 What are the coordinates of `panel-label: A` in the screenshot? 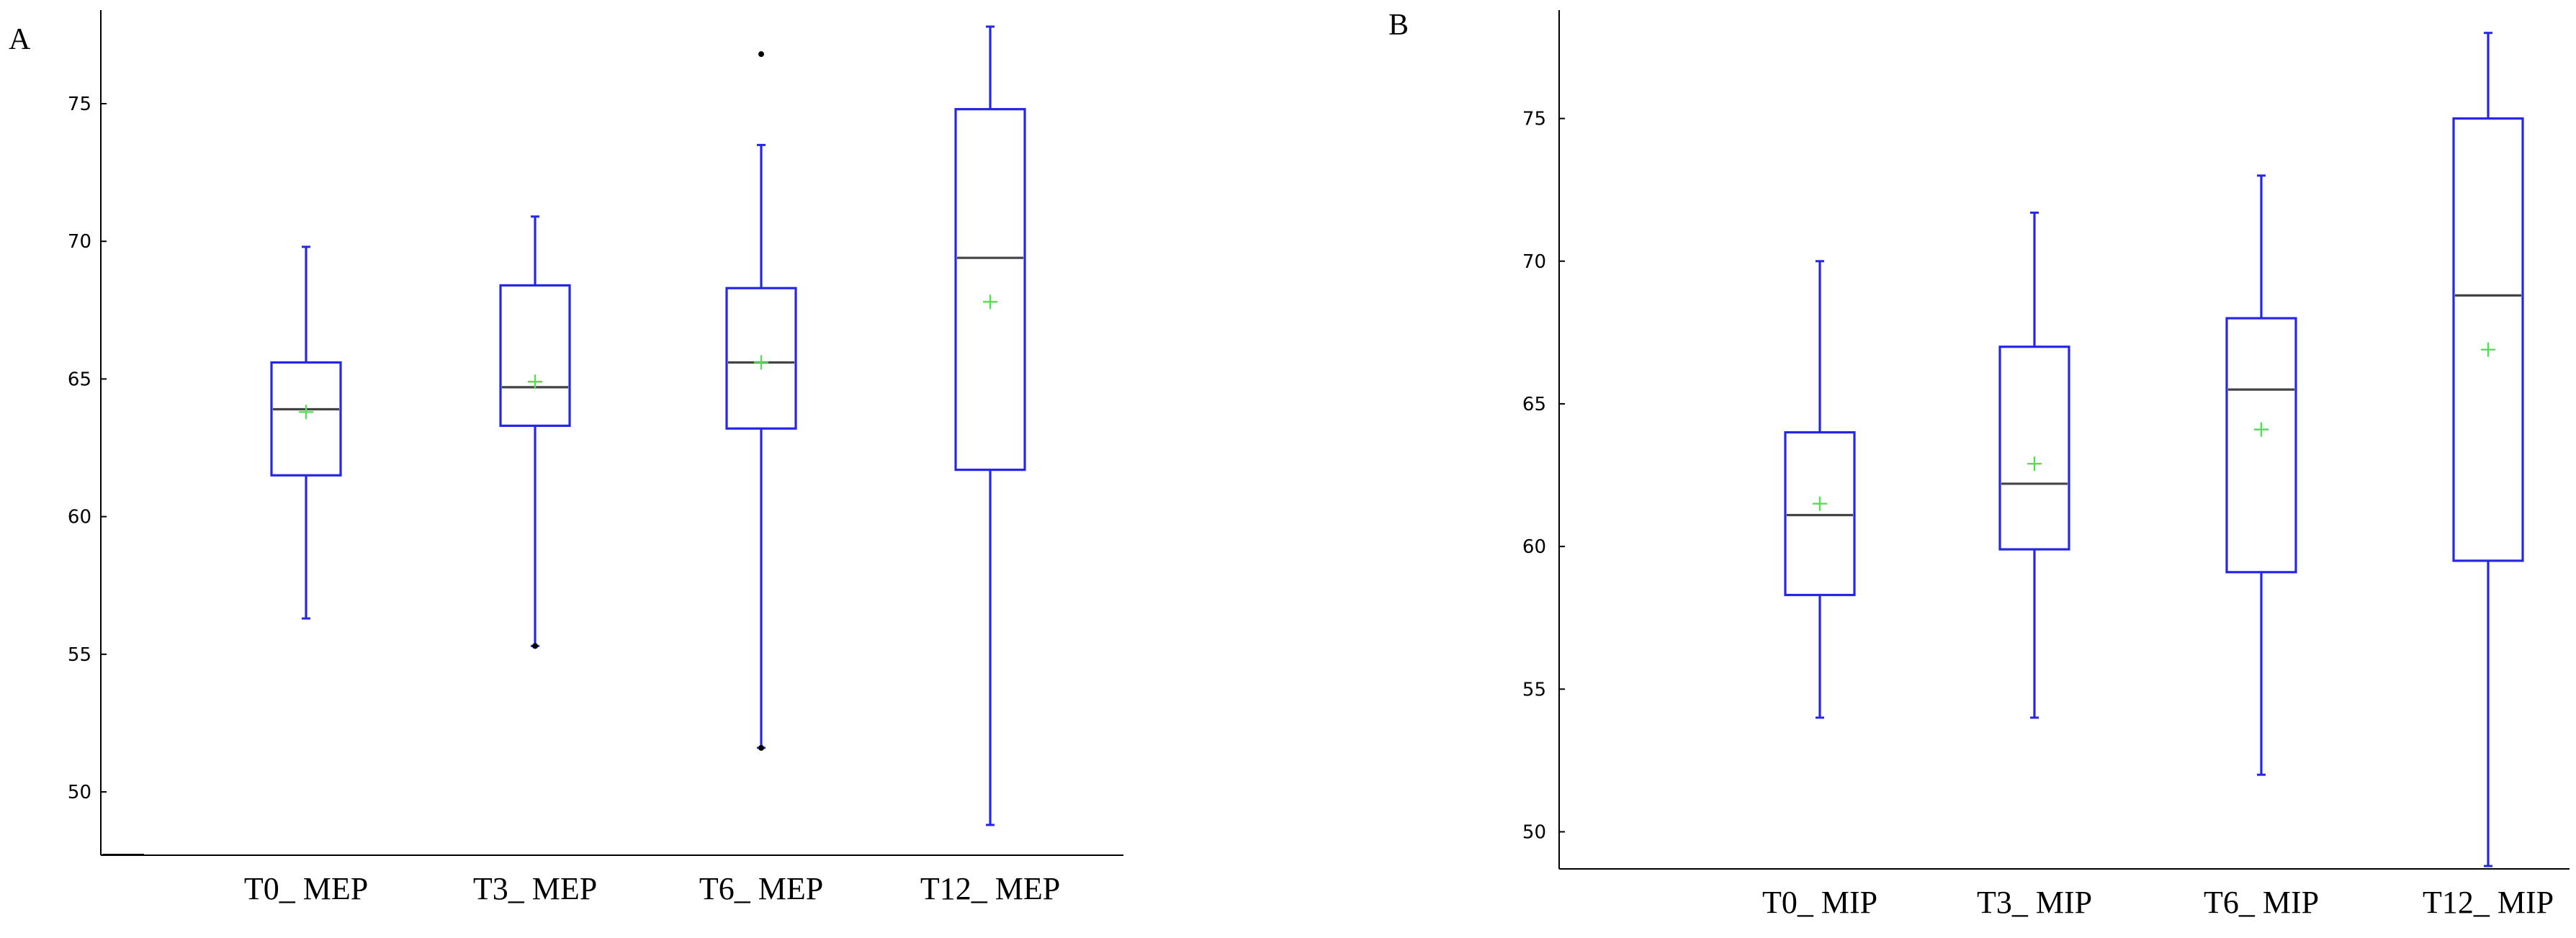 It's located at (20, 39).